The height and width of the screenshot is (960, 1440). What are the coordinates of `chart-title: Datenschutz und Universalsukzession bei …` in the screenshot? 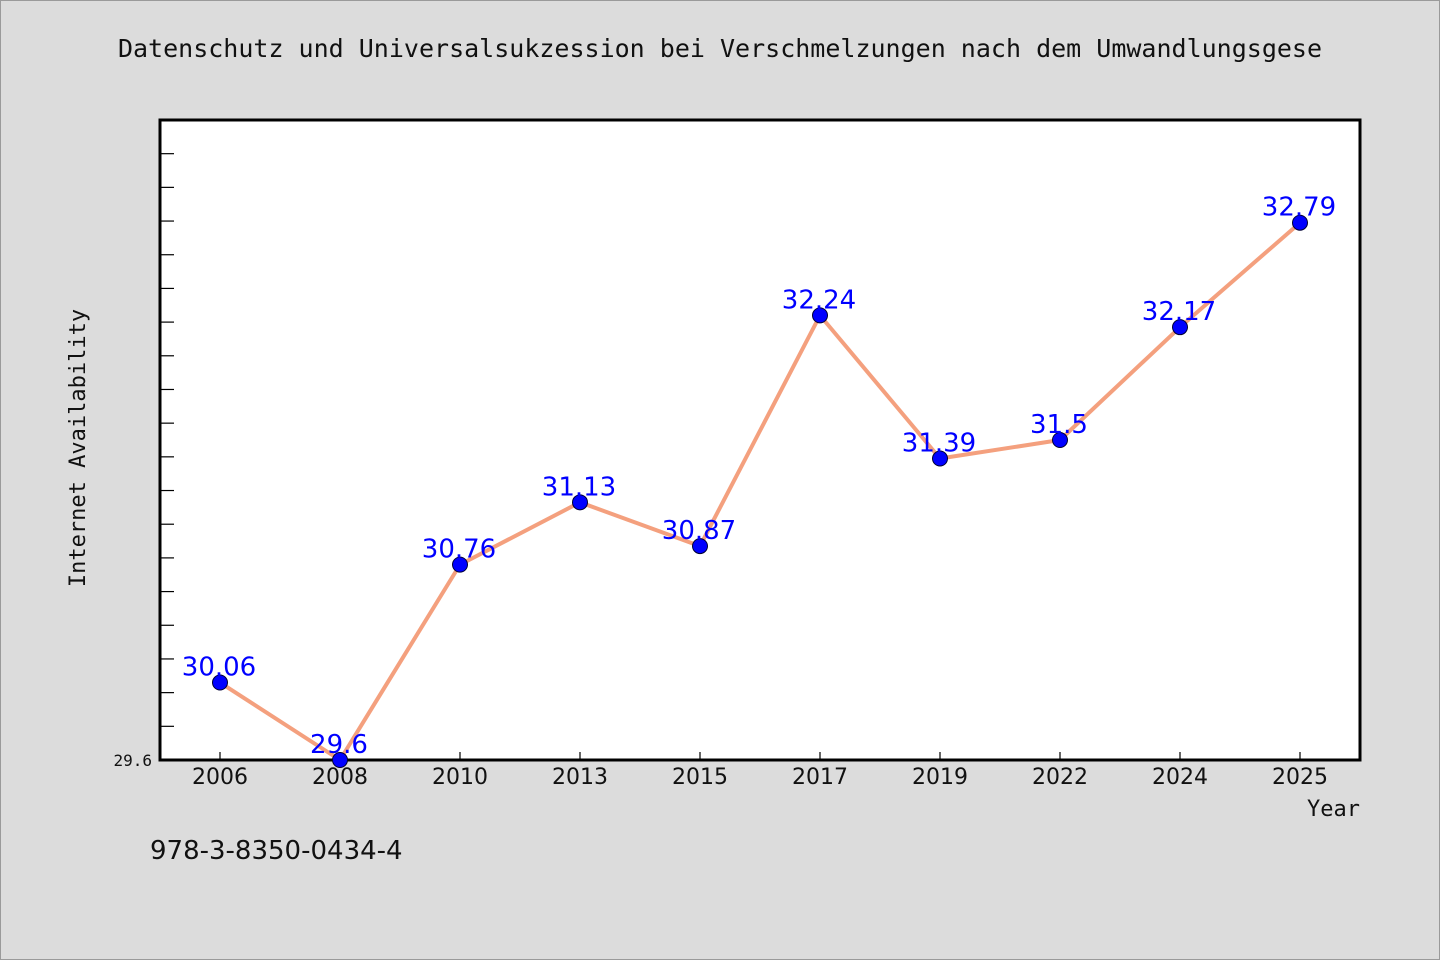 It's located at (720, 48).